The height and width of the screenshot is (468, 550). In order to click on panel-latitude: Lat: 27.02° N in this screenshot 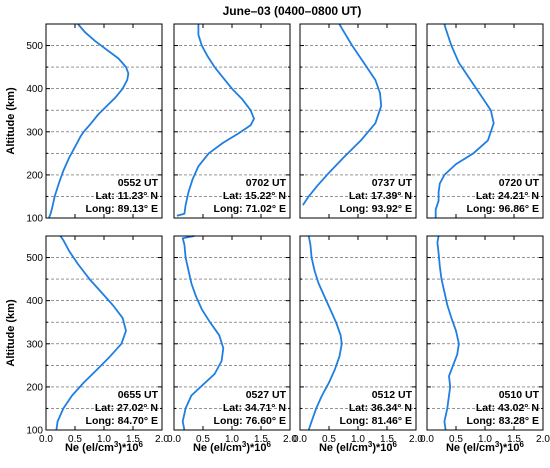, I will do `click(126, 408)`.